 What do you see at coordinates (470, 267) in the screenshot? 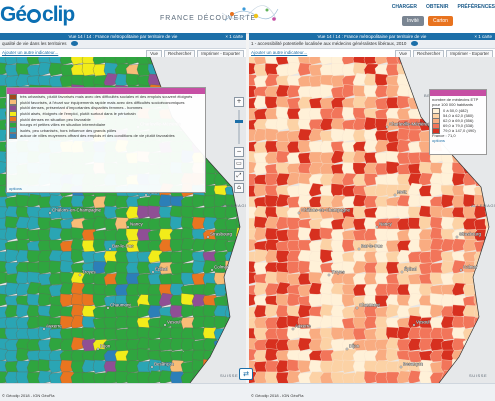
I see `city-label: Colmar` at bounding box center [470, 267].